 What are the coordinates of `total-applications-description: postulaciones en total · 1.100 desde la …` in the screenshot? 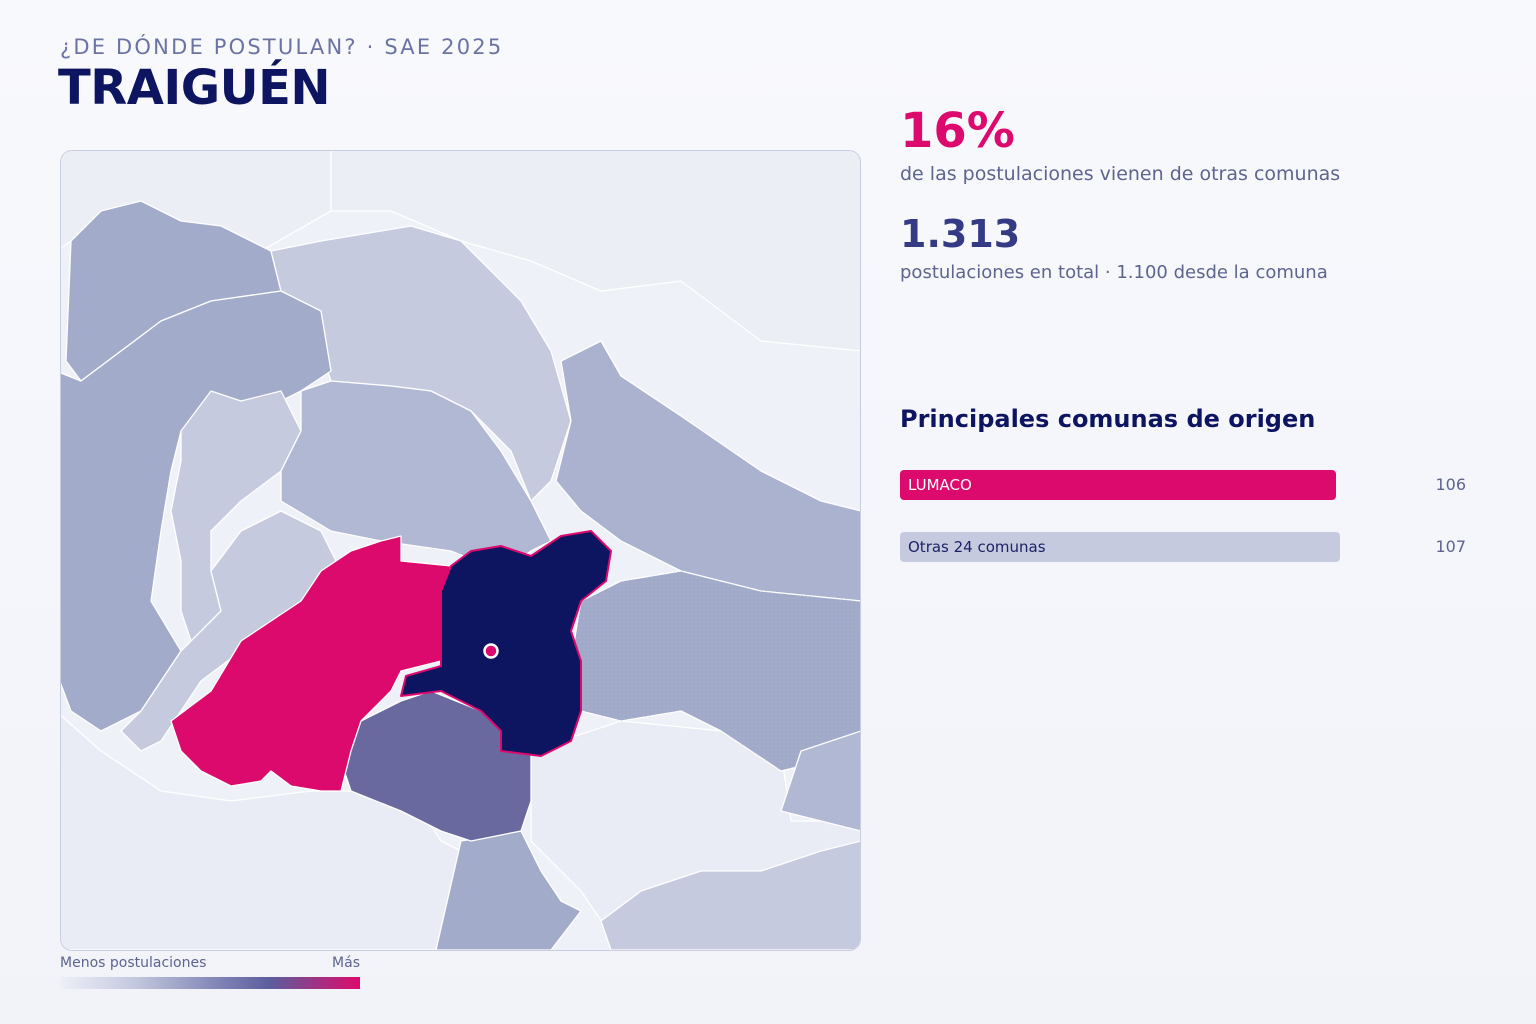 It's located at (1114, 272).